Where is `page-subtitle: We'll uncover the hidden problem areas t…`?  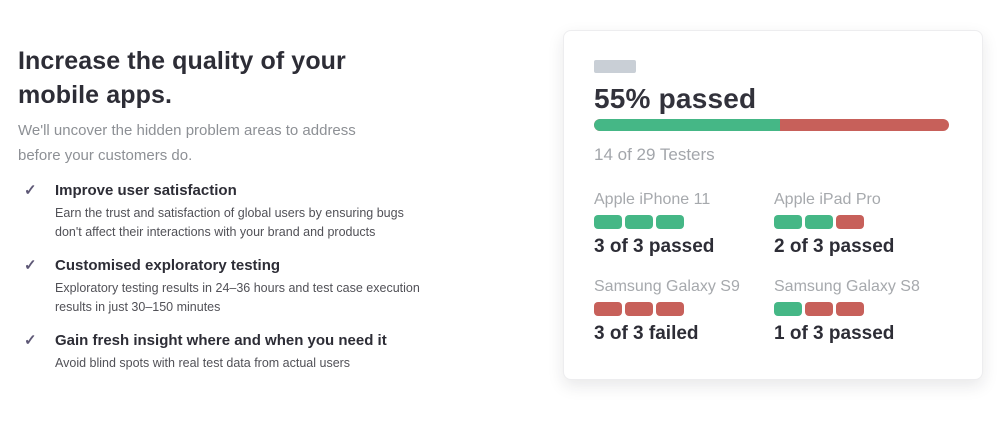 page-subtitle: We'll uncover the hidden problem areas t… is located at coordinates (253, 143).